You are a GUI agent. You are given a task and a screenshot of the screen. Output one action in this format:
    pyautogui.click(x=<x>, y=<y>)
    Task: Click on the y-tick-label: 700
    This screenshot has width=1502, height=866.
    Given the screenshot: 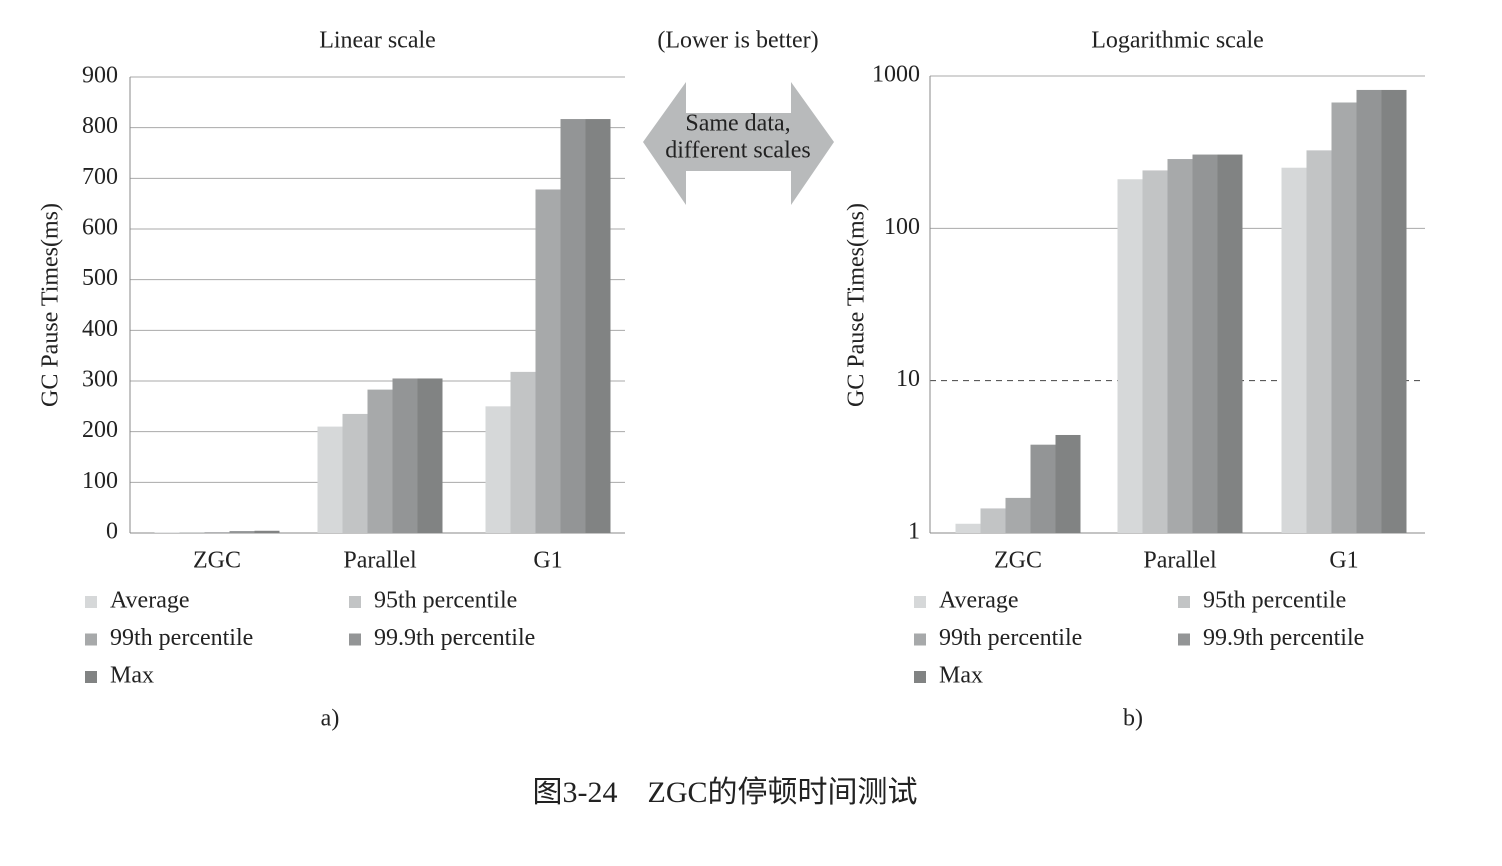 What is the action you would take?
    pyautogui.click(x=100, y=177)
    